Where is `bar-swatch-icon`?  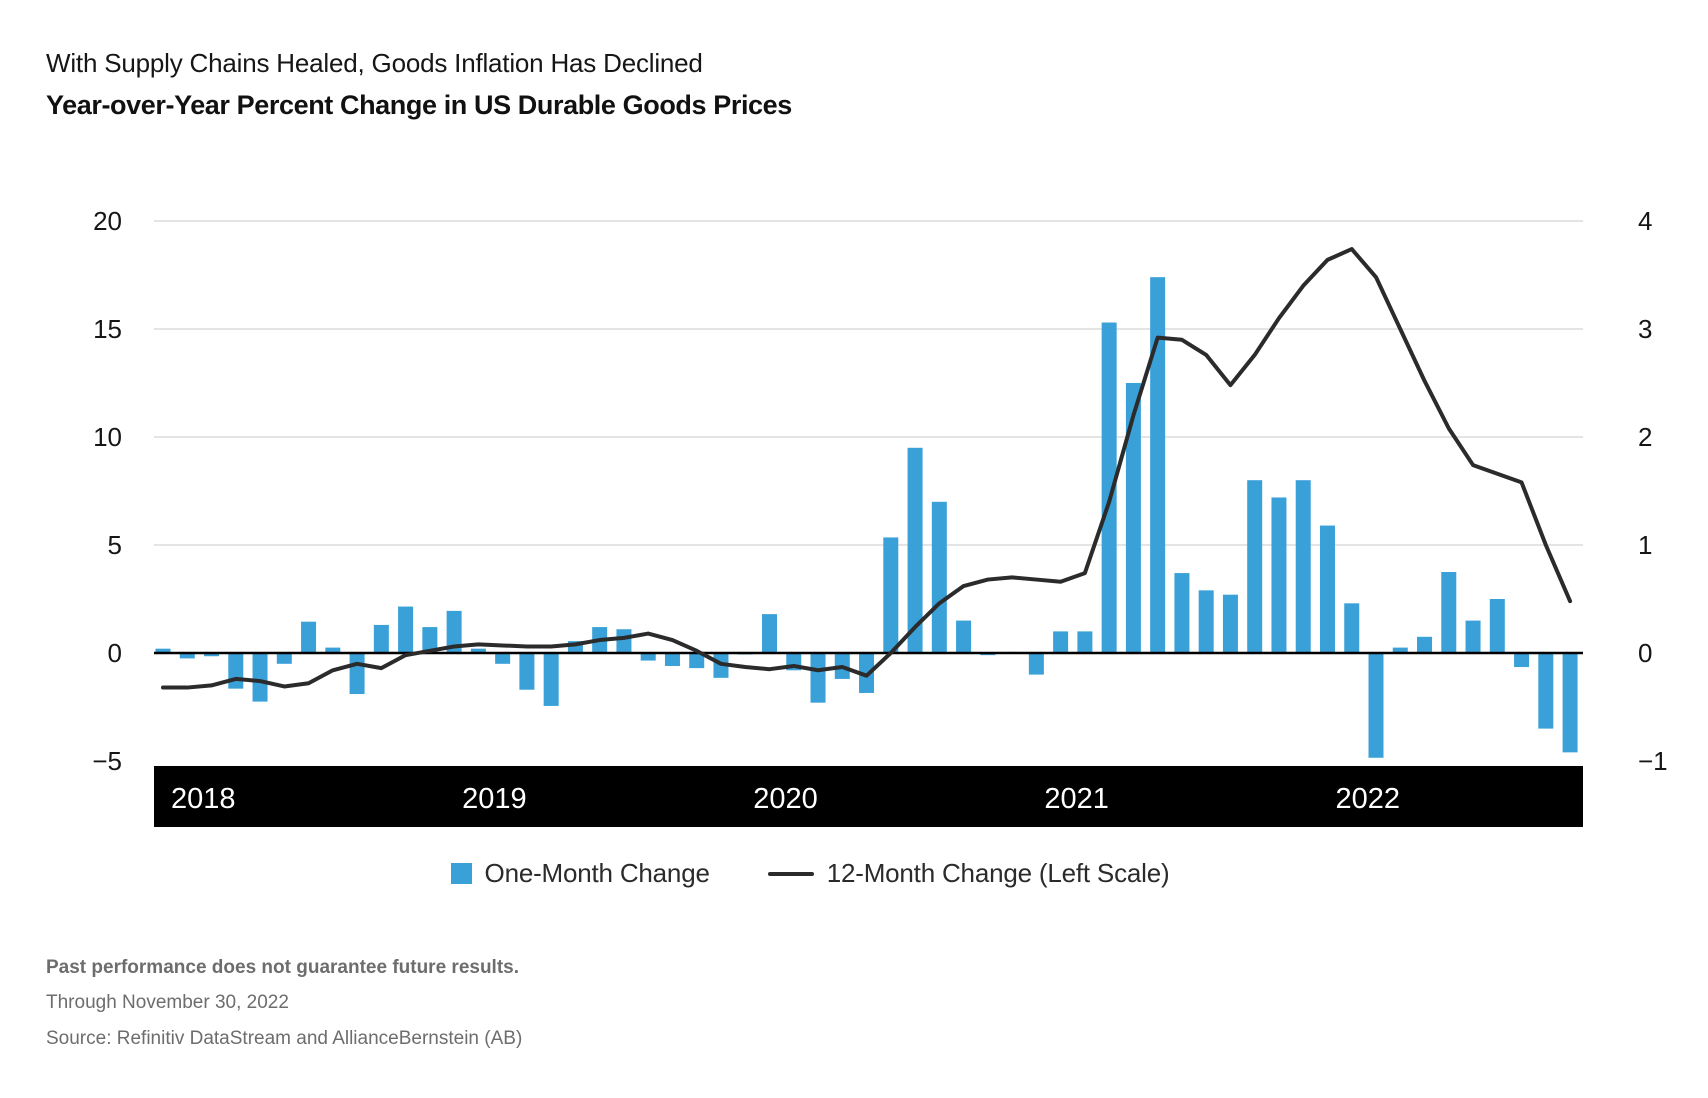 bar-swatch-icon is located at coordinates (461, 873).